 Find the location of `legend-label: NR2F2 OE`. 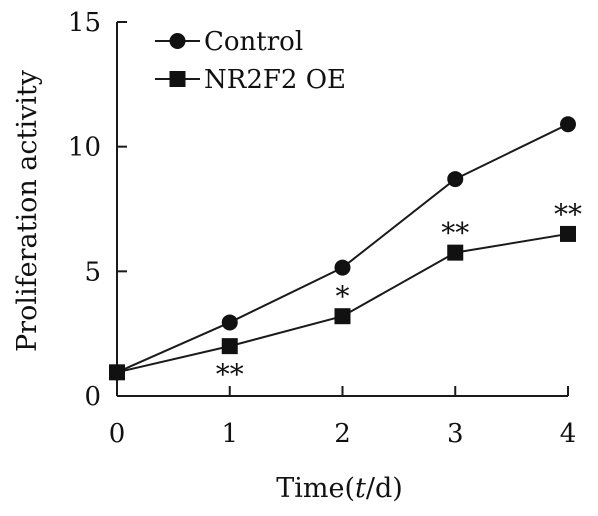

legend-label: NR2F2 OE is located at coordinates (275, 80).